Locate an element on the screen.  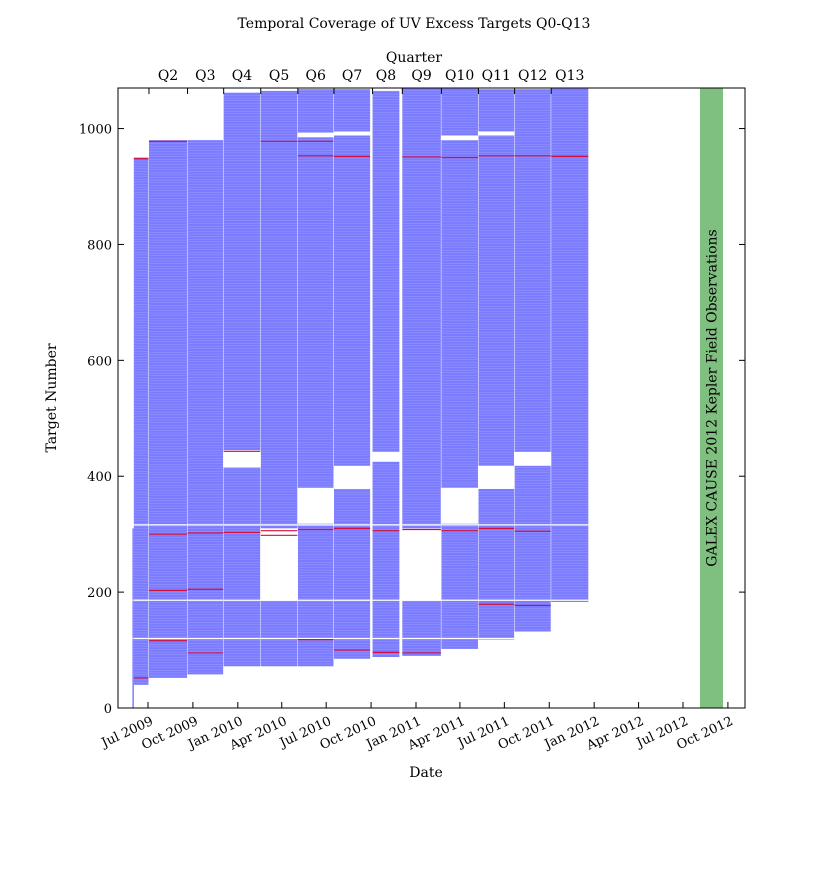
quarter-label-q2: Q2 is located at coordinates (168, 76).